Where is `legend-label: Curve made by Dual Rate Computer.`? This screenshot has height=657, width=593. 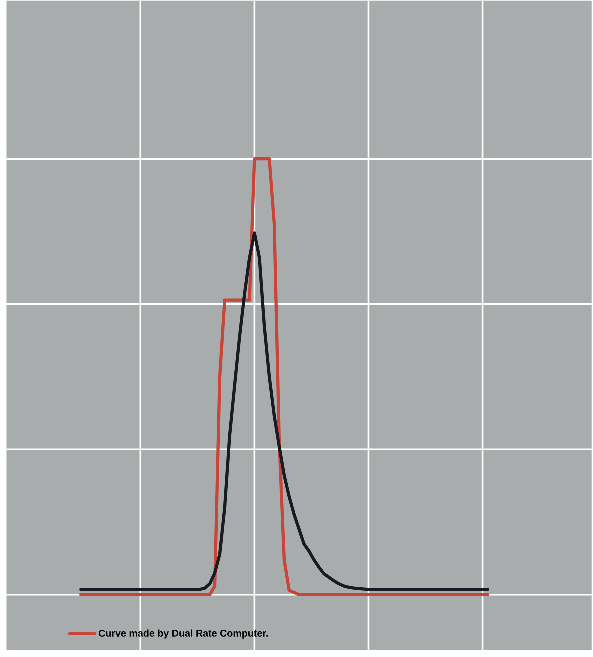
legend-label: Curve made by Dual Rate Computer. is located at coordinates (183, 634).